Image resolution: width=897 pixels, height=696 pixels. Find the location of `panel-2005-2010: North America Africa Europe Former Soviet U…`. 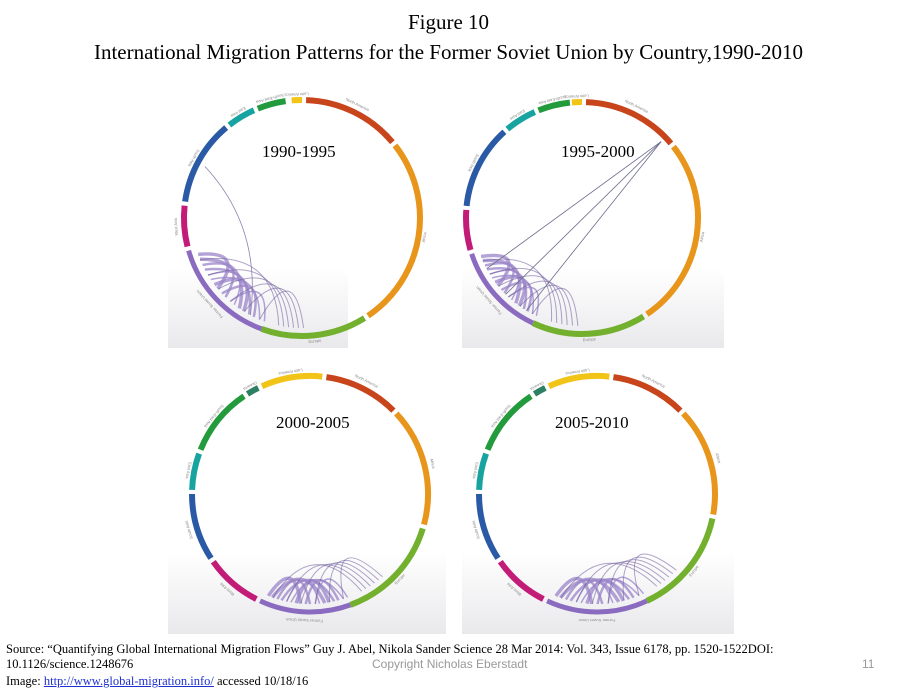

panel-2005-2010: North America Africa Europe Former Soviet U… is located at coordinates (598, 498).